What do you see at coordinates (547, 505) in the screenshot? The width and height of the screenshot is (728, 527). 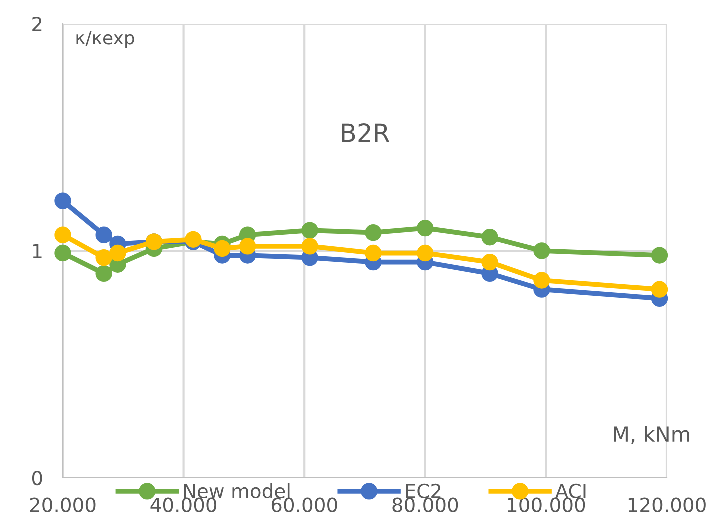 I see `x-tick-label: 100.000` at bounding box center [547, 505].